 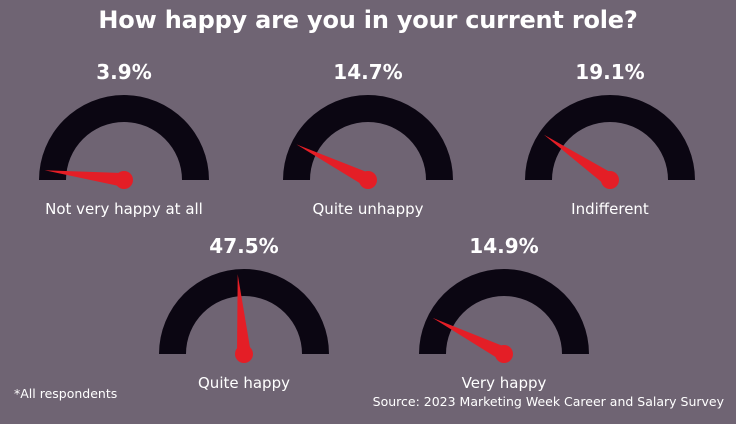 I want to click on gauge-category-label: Quite unhappy, so click(x=368, y=209).